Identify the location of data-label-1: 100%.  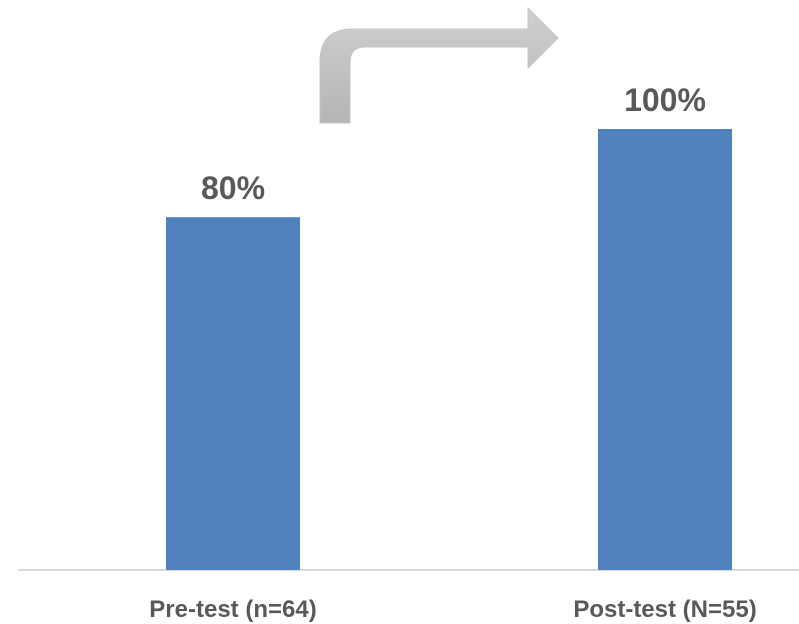
(665, 100).